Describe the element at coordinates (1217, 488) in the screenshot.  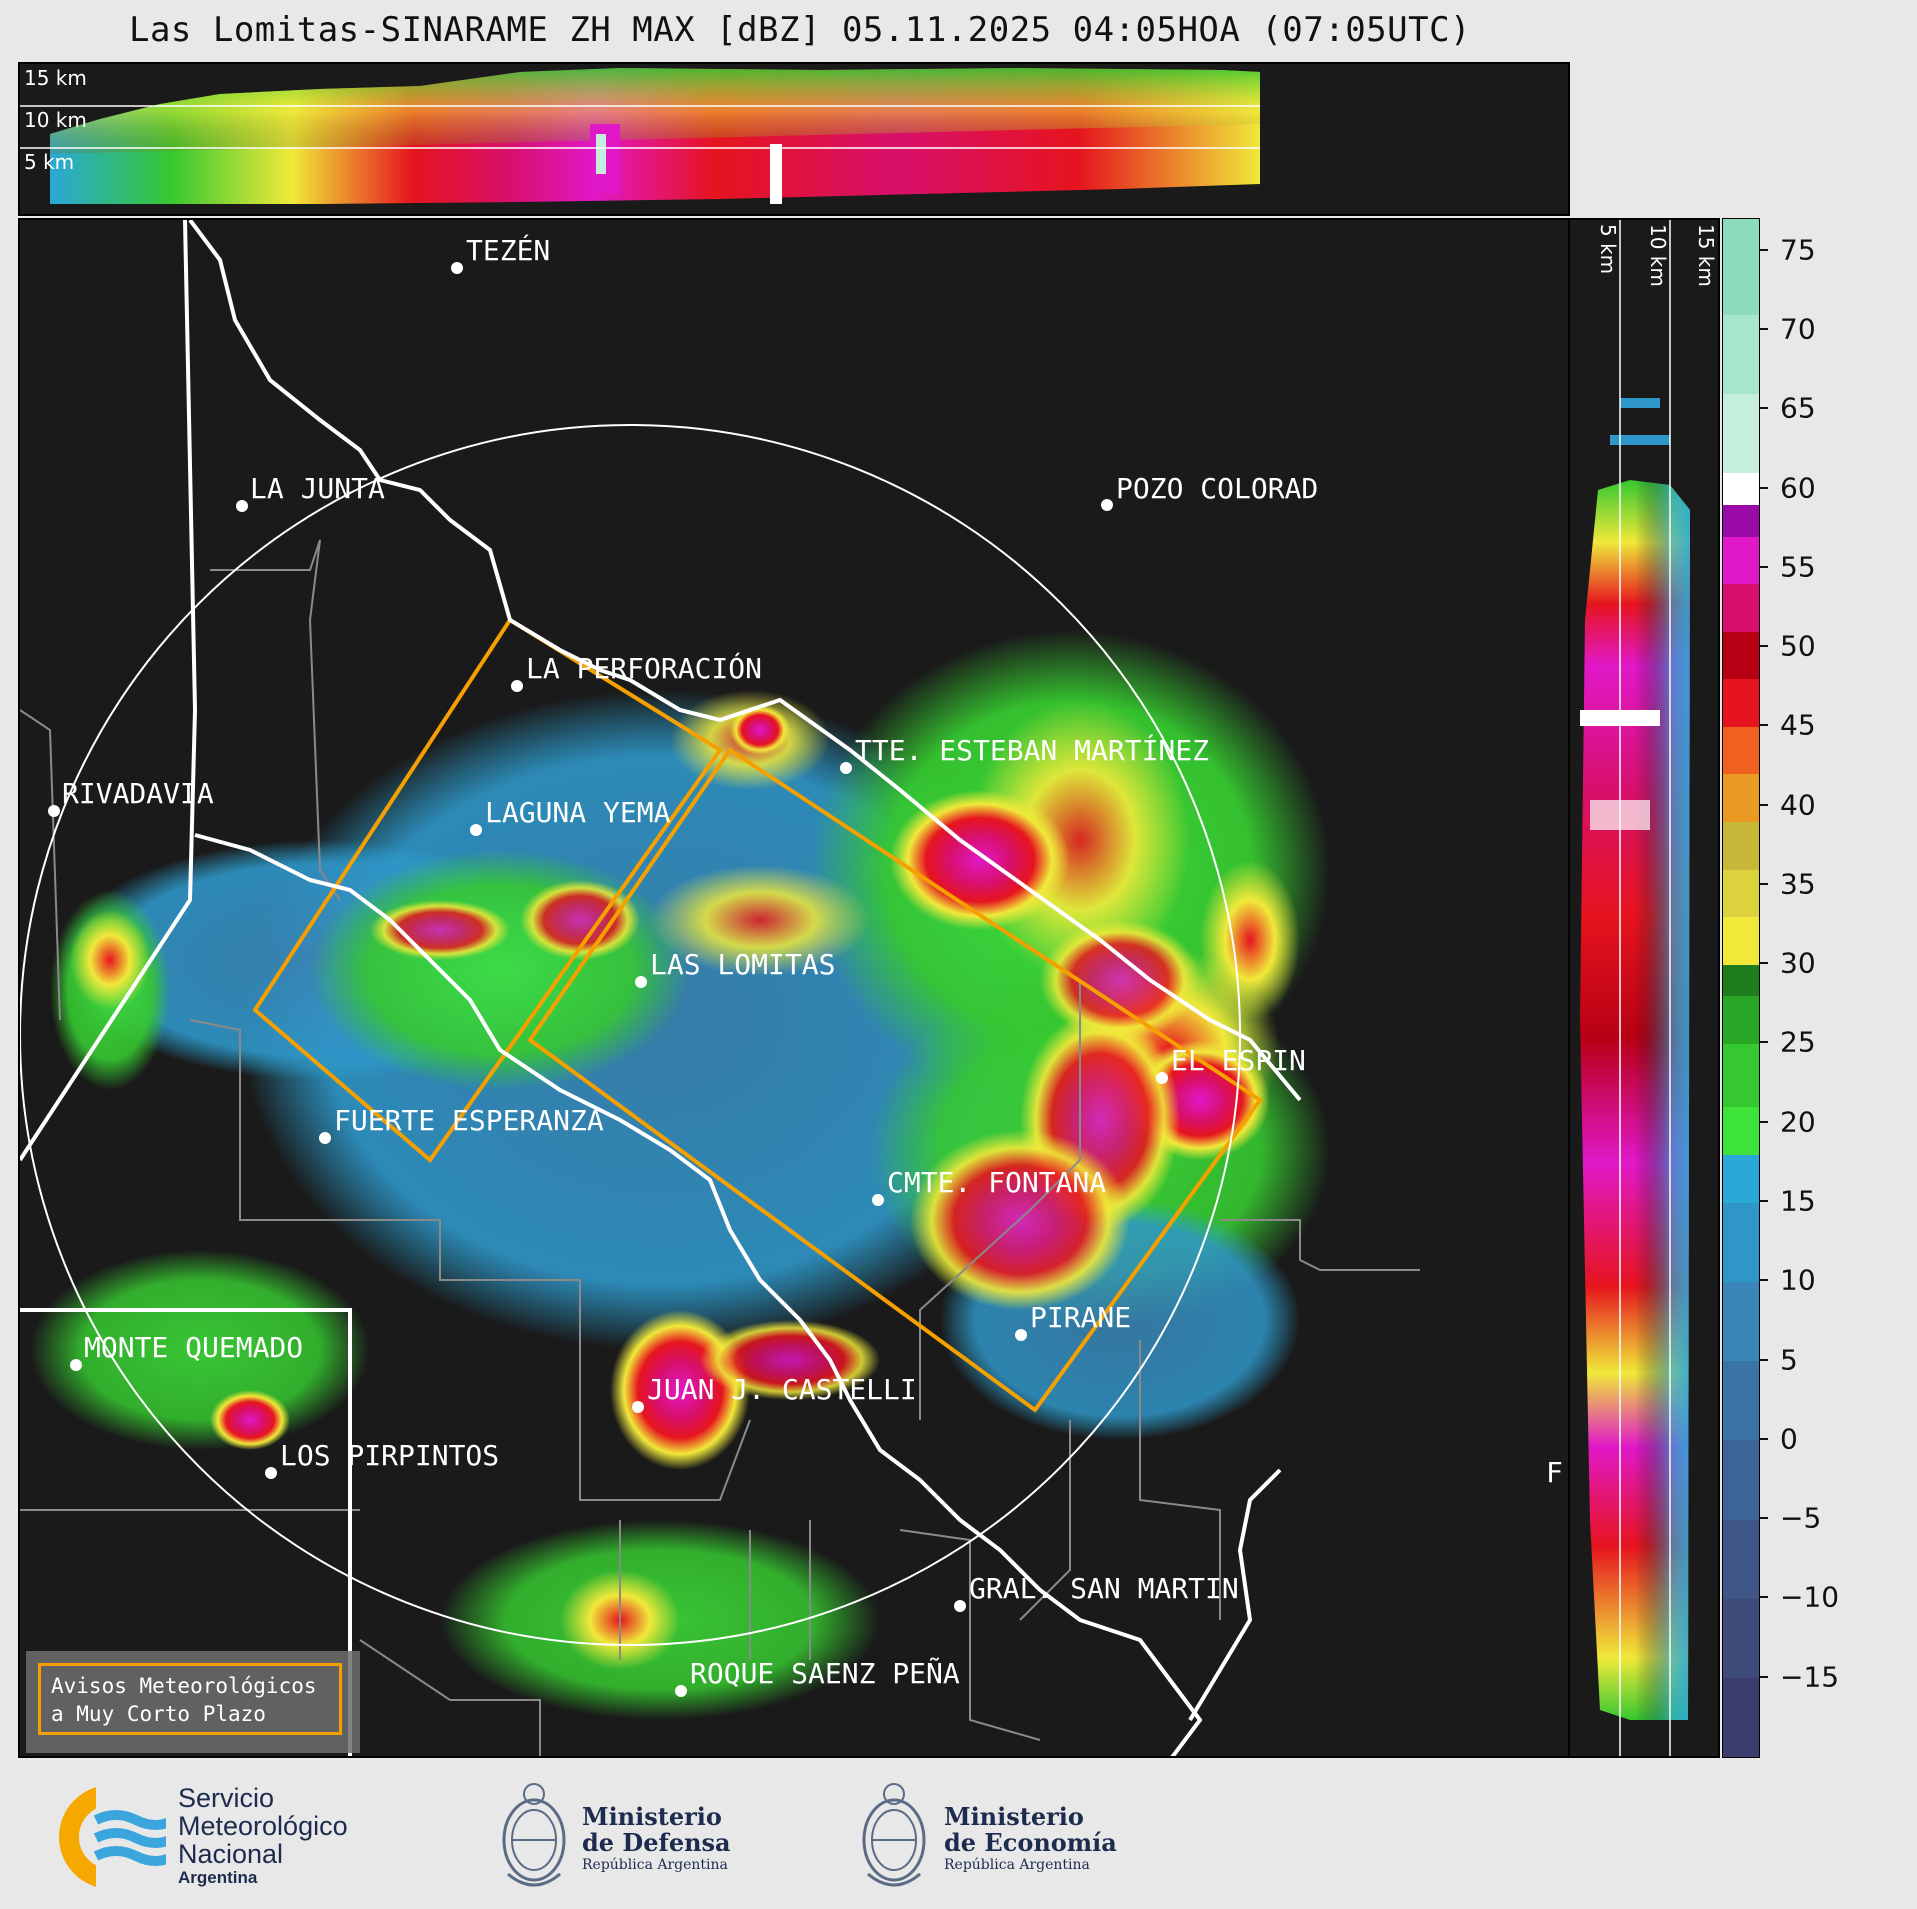
I see `city-label-pozo-colorado: POZO COLORAD` at that location.